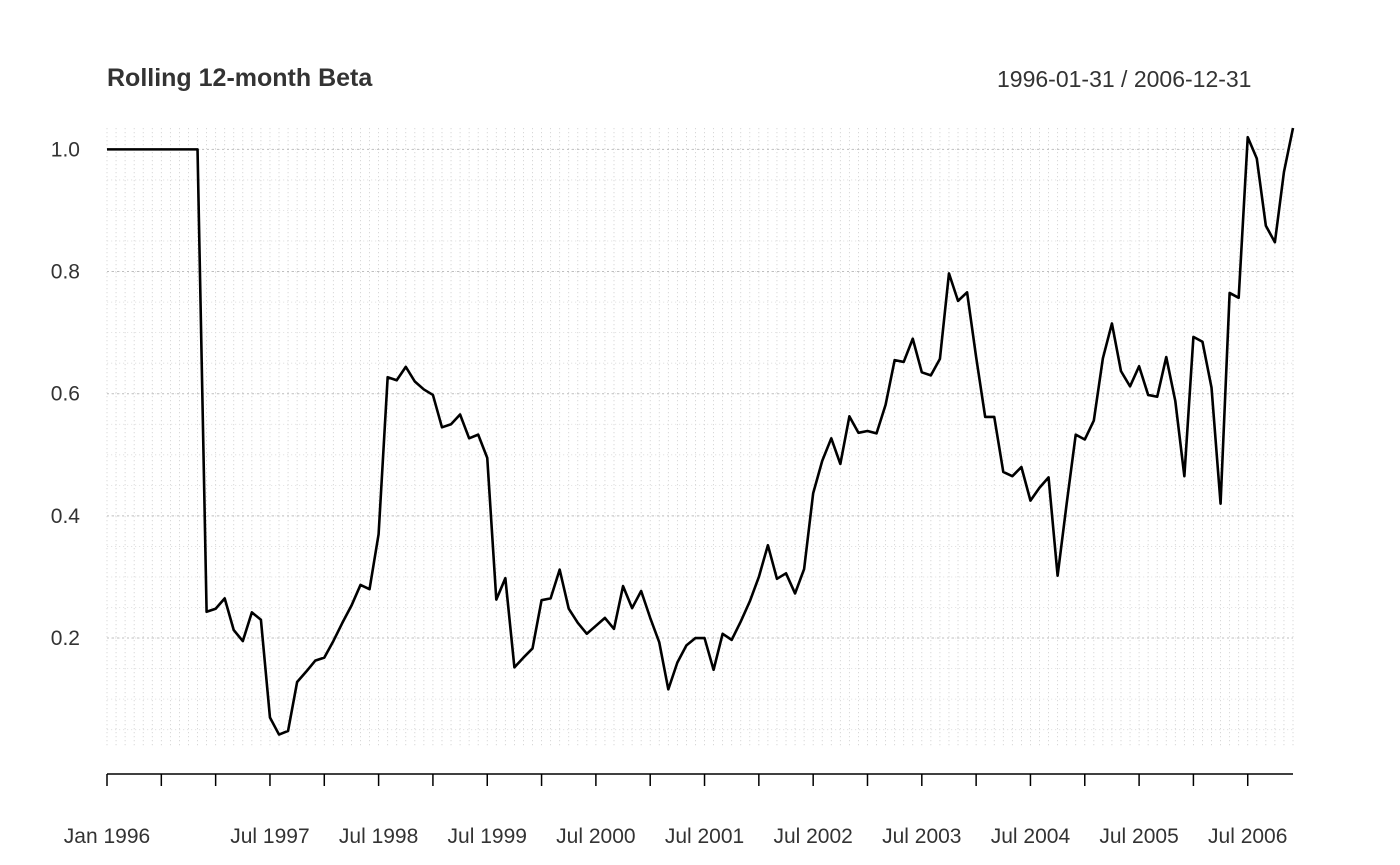 The width and height of the screenshot is (1400, 865). Describe the element at coordinates (1247, 836) in the screenshot. I see `x-tick-label: Jul 2006` at that location.